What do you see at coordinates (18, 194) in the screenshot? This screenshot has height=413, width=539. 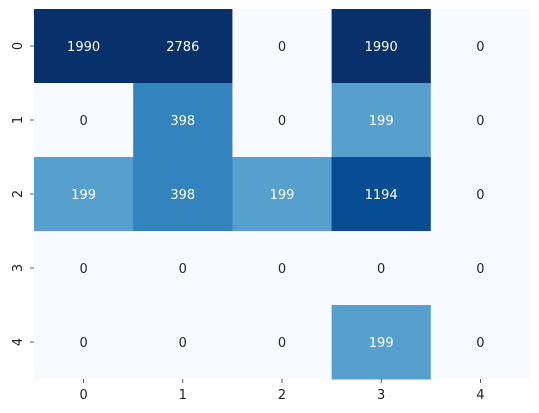 I see `y-tick-label-2: 2` at bounding box center [18, 194].